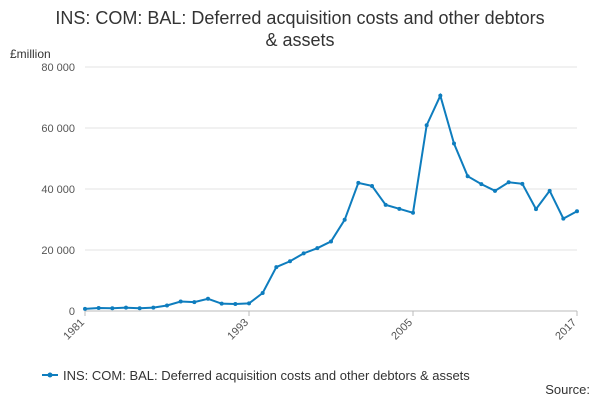 The height and width of the screenshot is (400, 600). I want to click on x-tick-label: 1981, so click(74, 330).